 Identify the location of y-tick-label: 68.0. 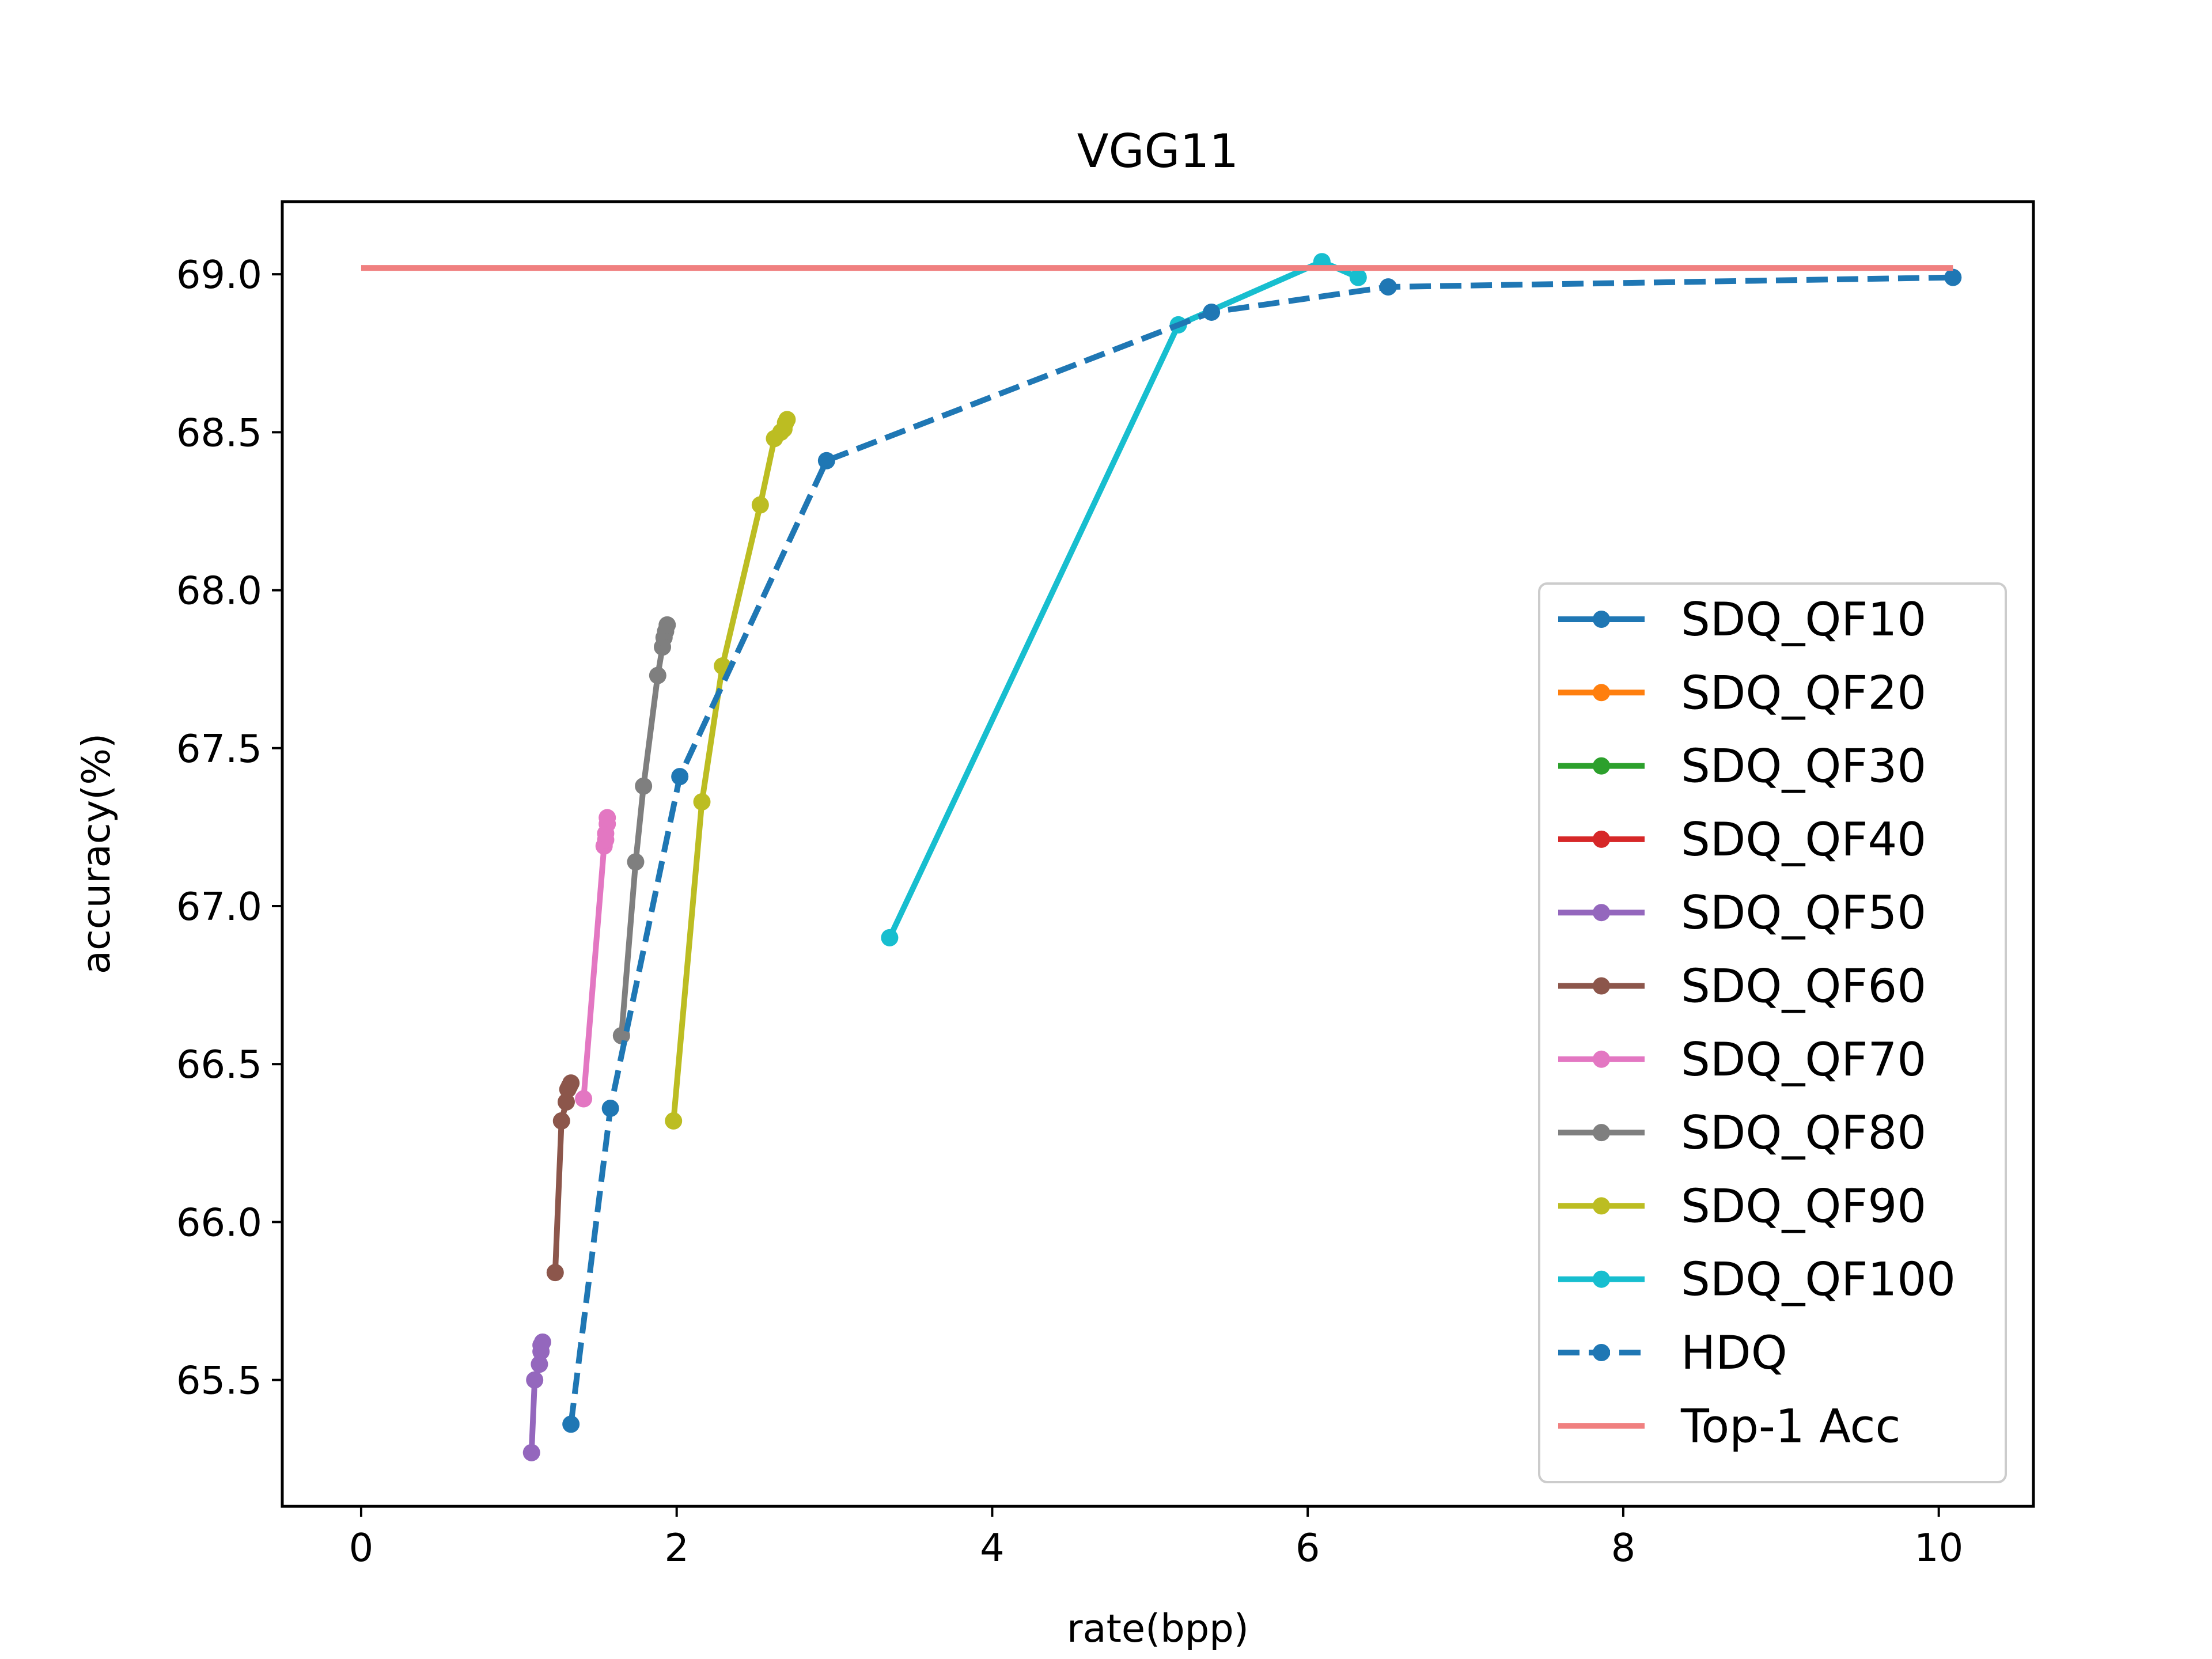
(219, 591).